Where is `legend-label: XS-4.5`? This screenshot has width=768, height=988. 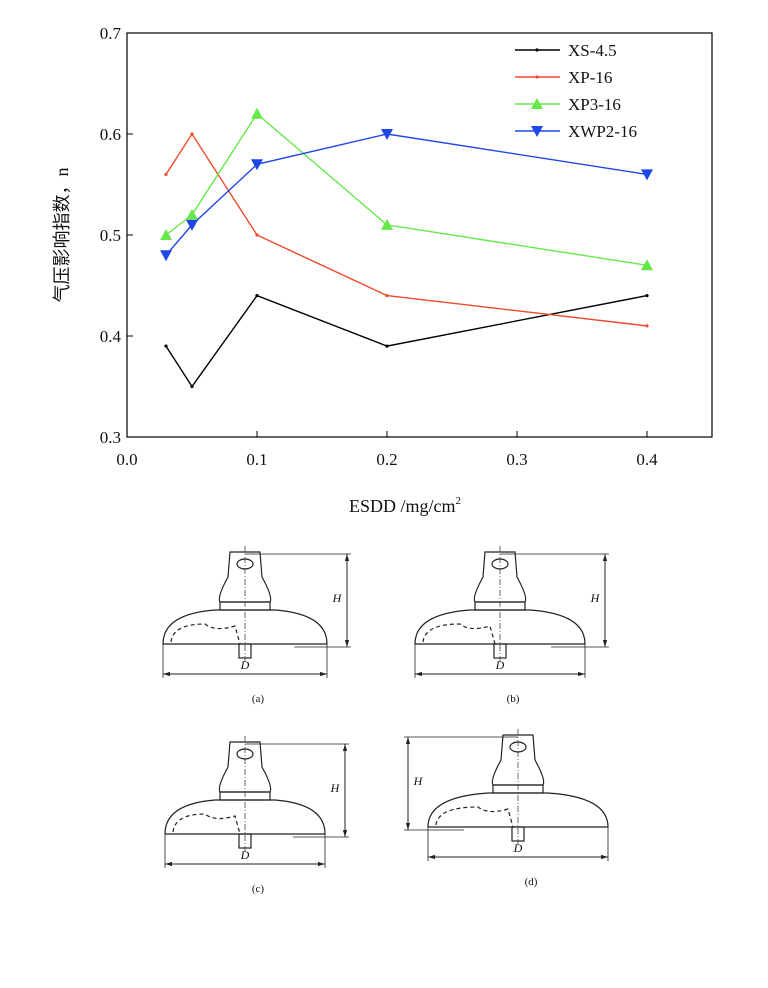
legend-label: XS-4.5 is located at coordinates (592, 50).